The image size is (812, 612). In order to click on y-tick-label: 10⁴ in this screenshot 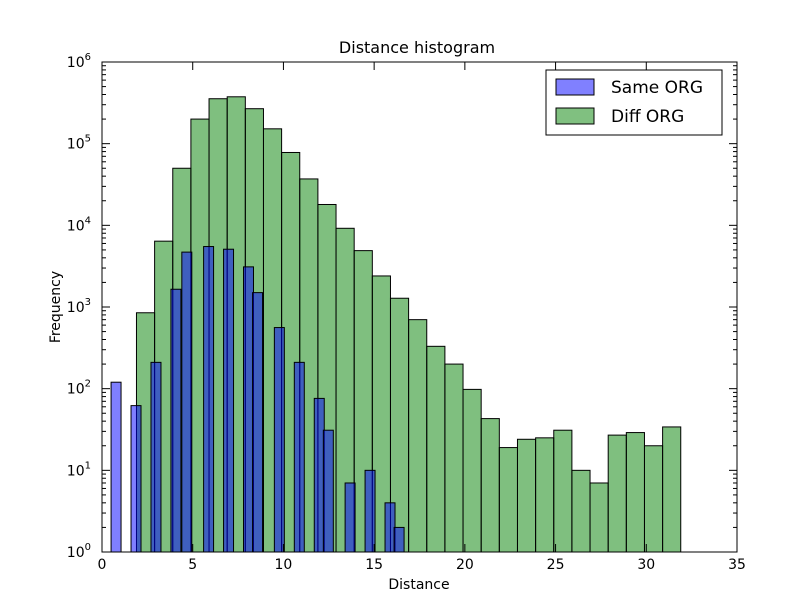, I will do `click(79, 224)`.